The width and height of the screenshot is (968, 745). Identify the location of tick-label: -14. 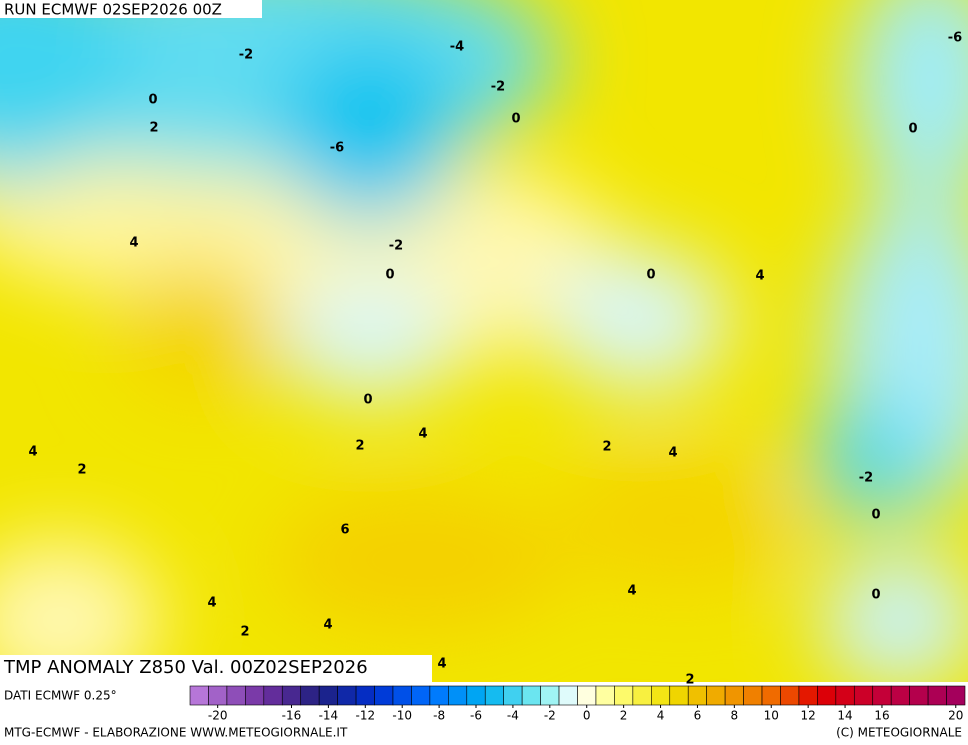
(329, 716).